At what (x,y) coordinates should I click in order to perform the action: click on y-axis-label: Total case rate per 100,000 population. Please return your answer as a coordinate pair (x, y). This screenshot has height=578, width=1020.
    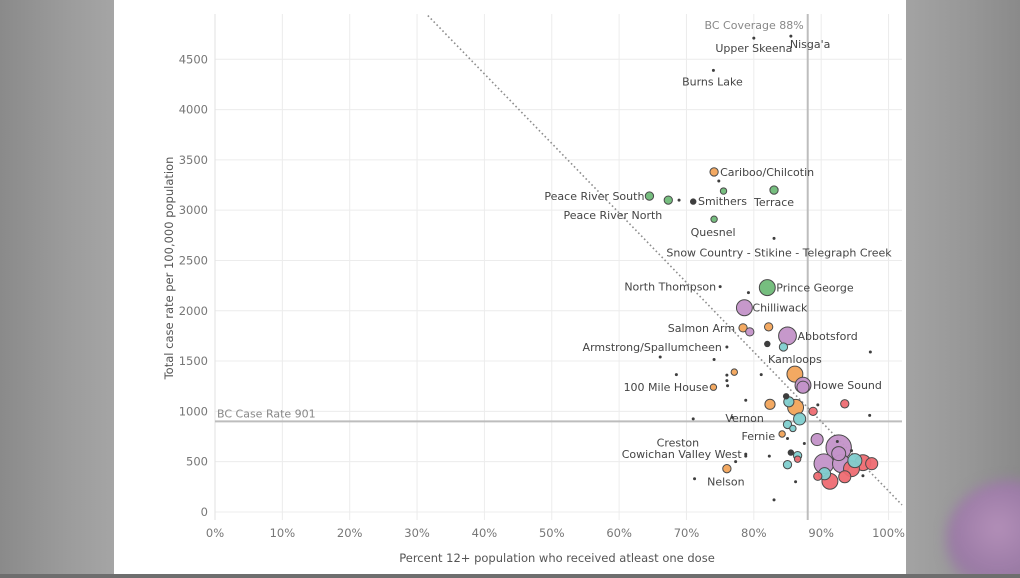
    Looking at the image, I should click on (169, 269).